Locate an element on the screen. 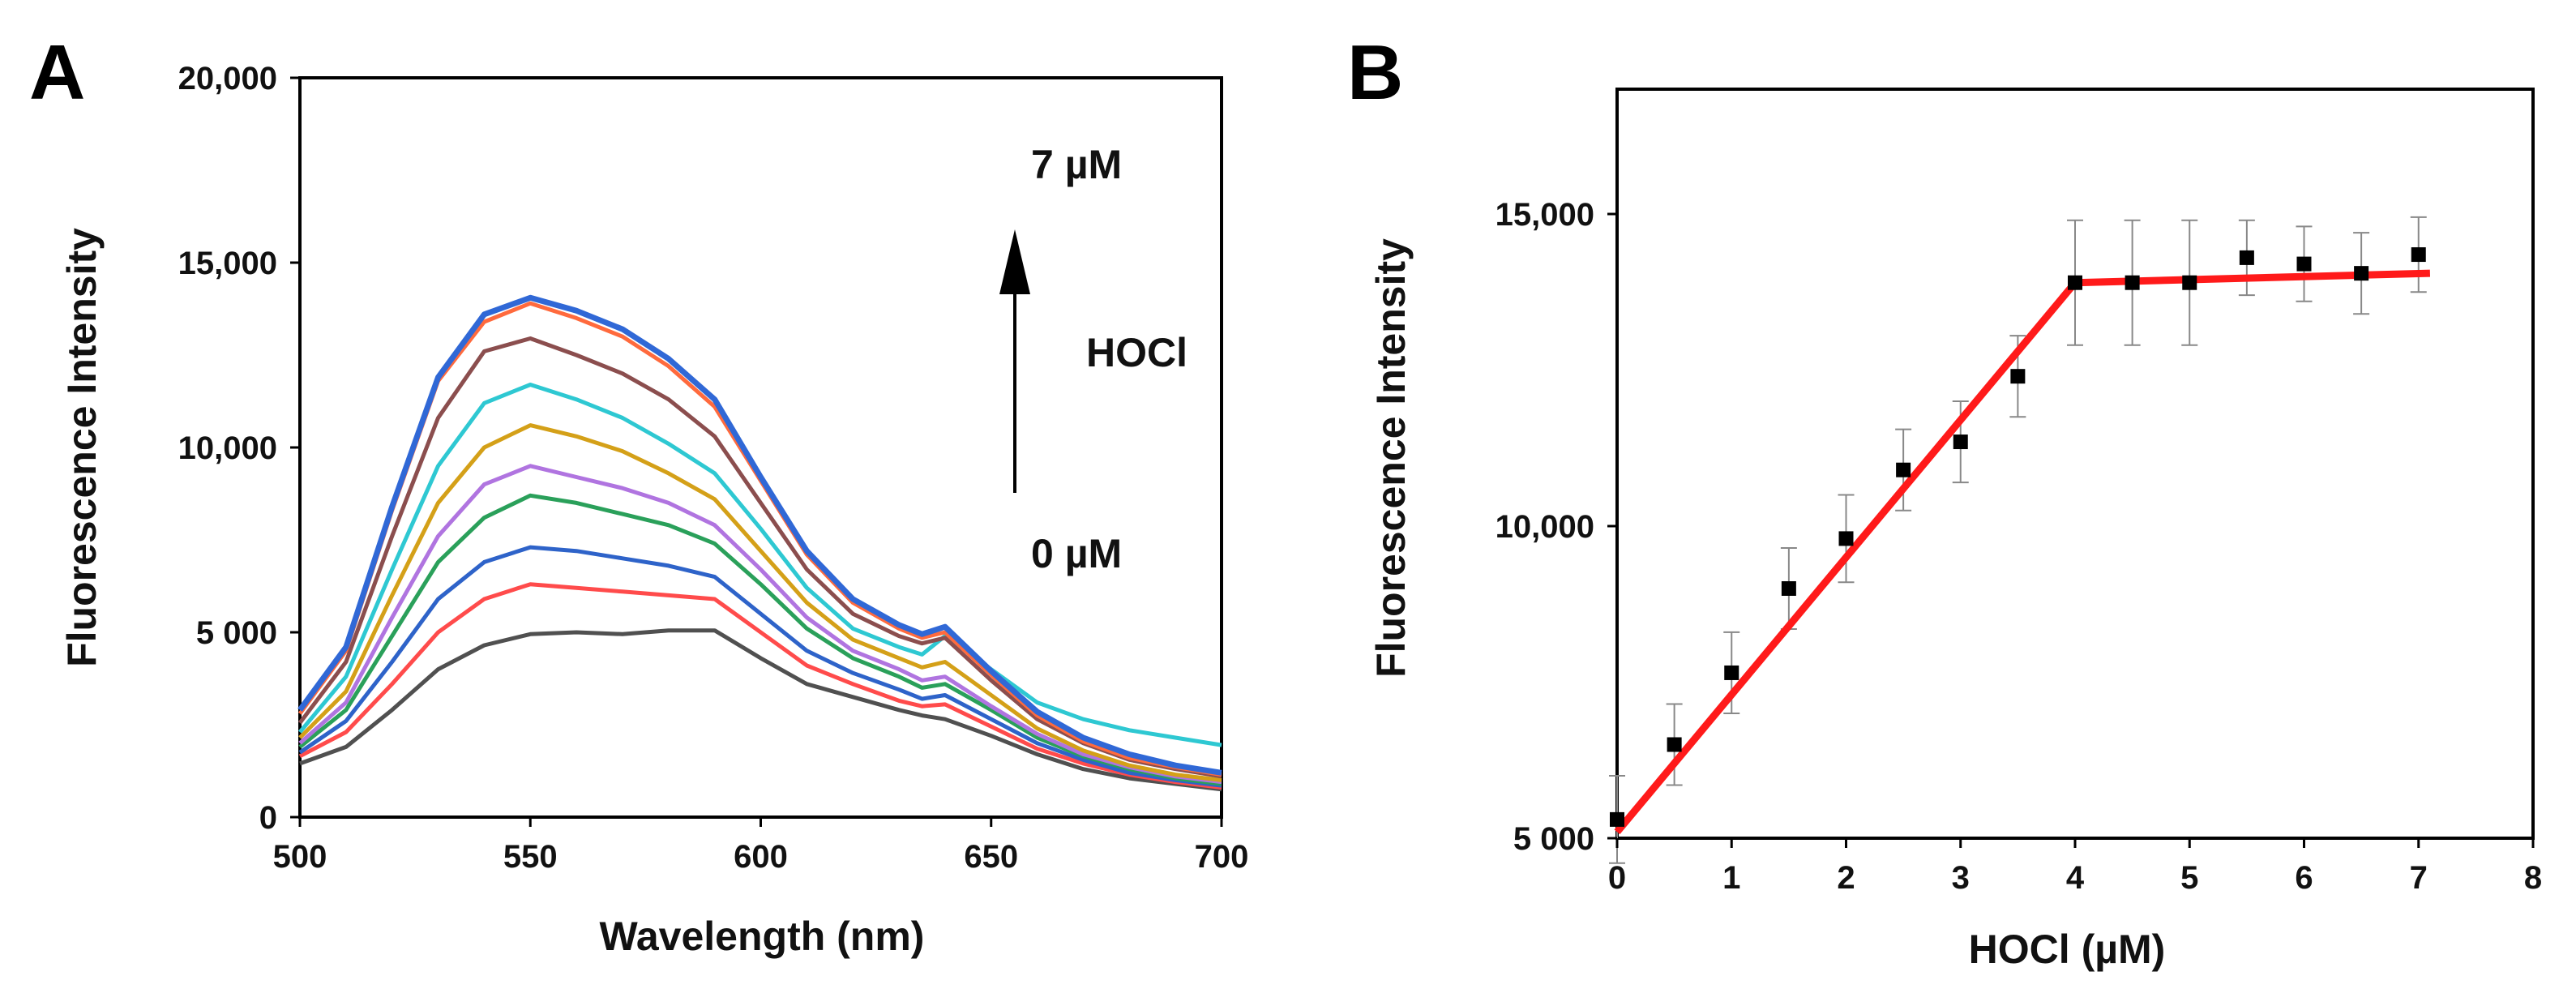 Image resolution: width=2576 pixels, height=1006 pixels. y-tick-label: 0 is located at coordinates (268, 818).